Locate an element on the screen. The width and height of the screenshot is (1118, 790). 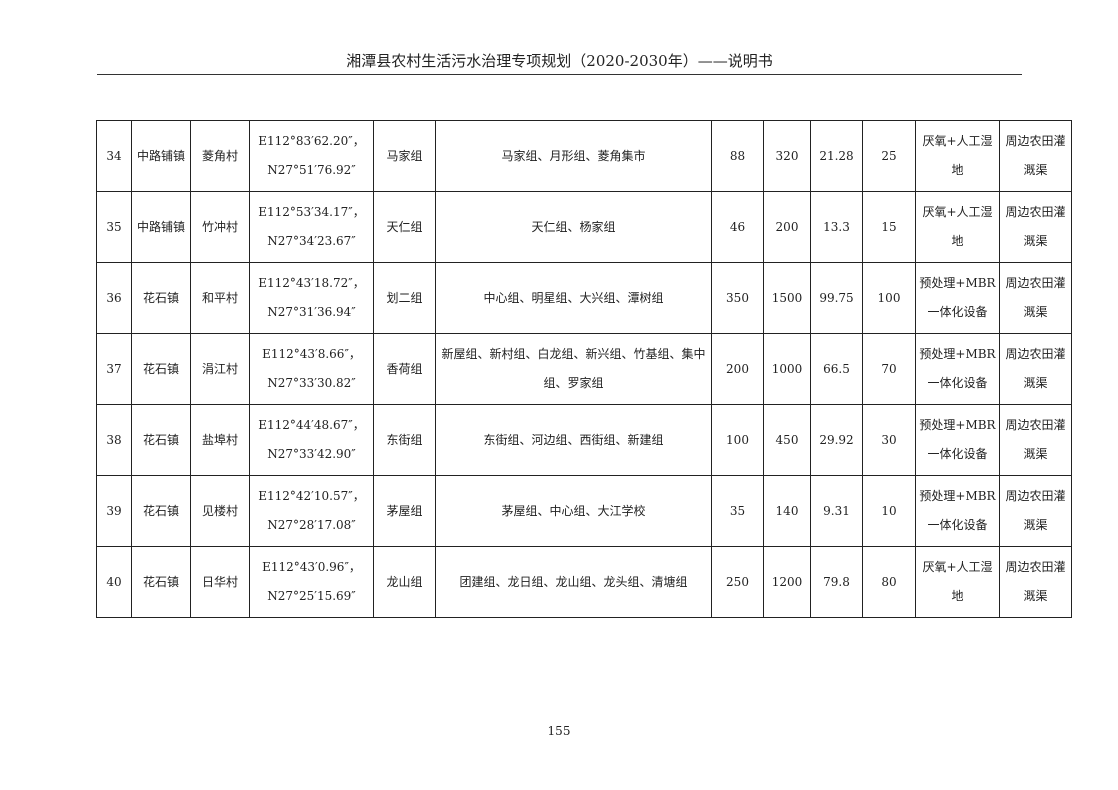
table-cell: 34 is located at coordinates (114, 156).